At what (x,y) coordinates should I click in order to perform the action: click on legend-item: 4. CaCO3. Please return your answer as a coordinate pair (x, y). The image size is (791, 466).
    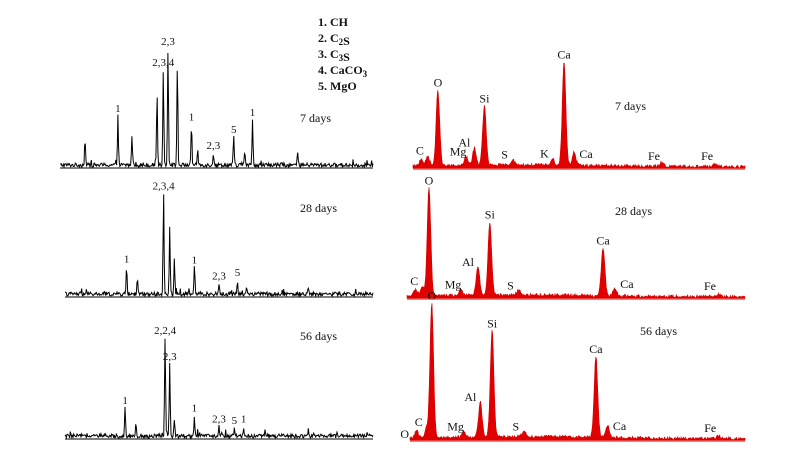
    Looking at the image, I should click on (343, 71).